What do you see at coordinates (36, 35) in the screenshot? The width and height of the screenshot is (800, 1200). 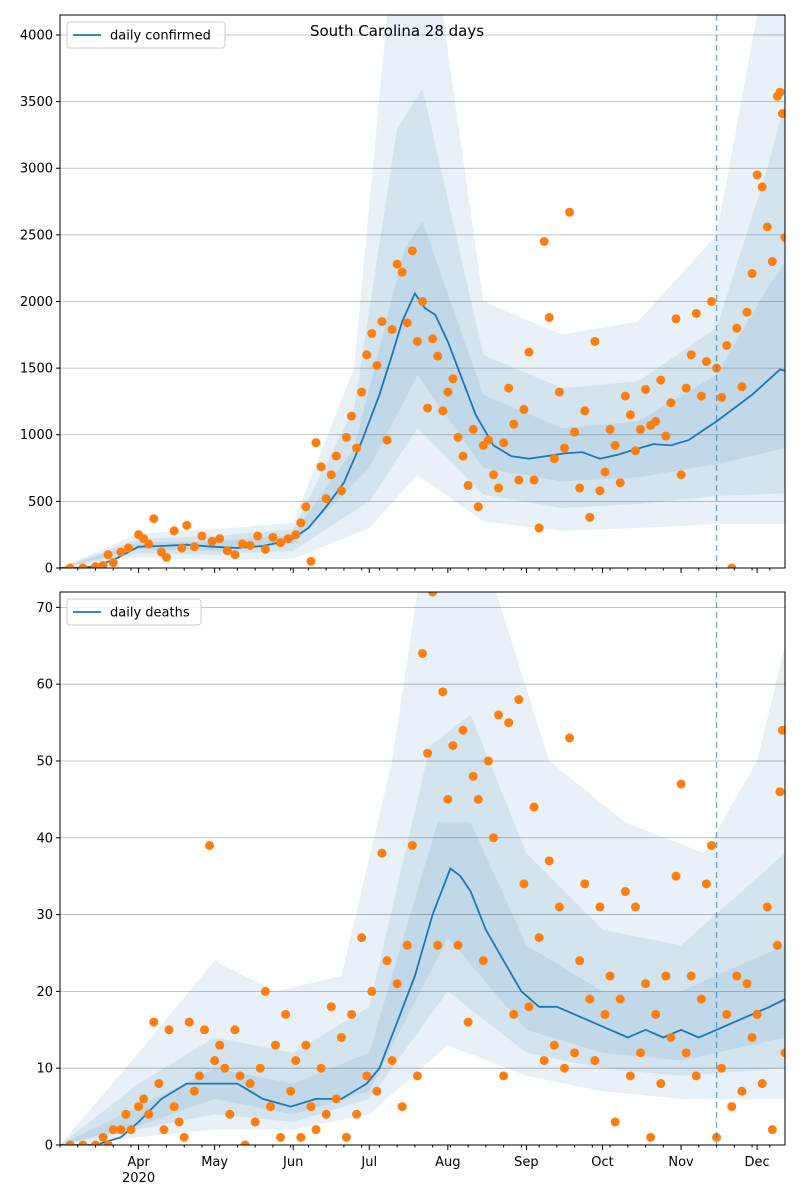 I see `y-tick-label: 4000` at bounding box center [36, 35].